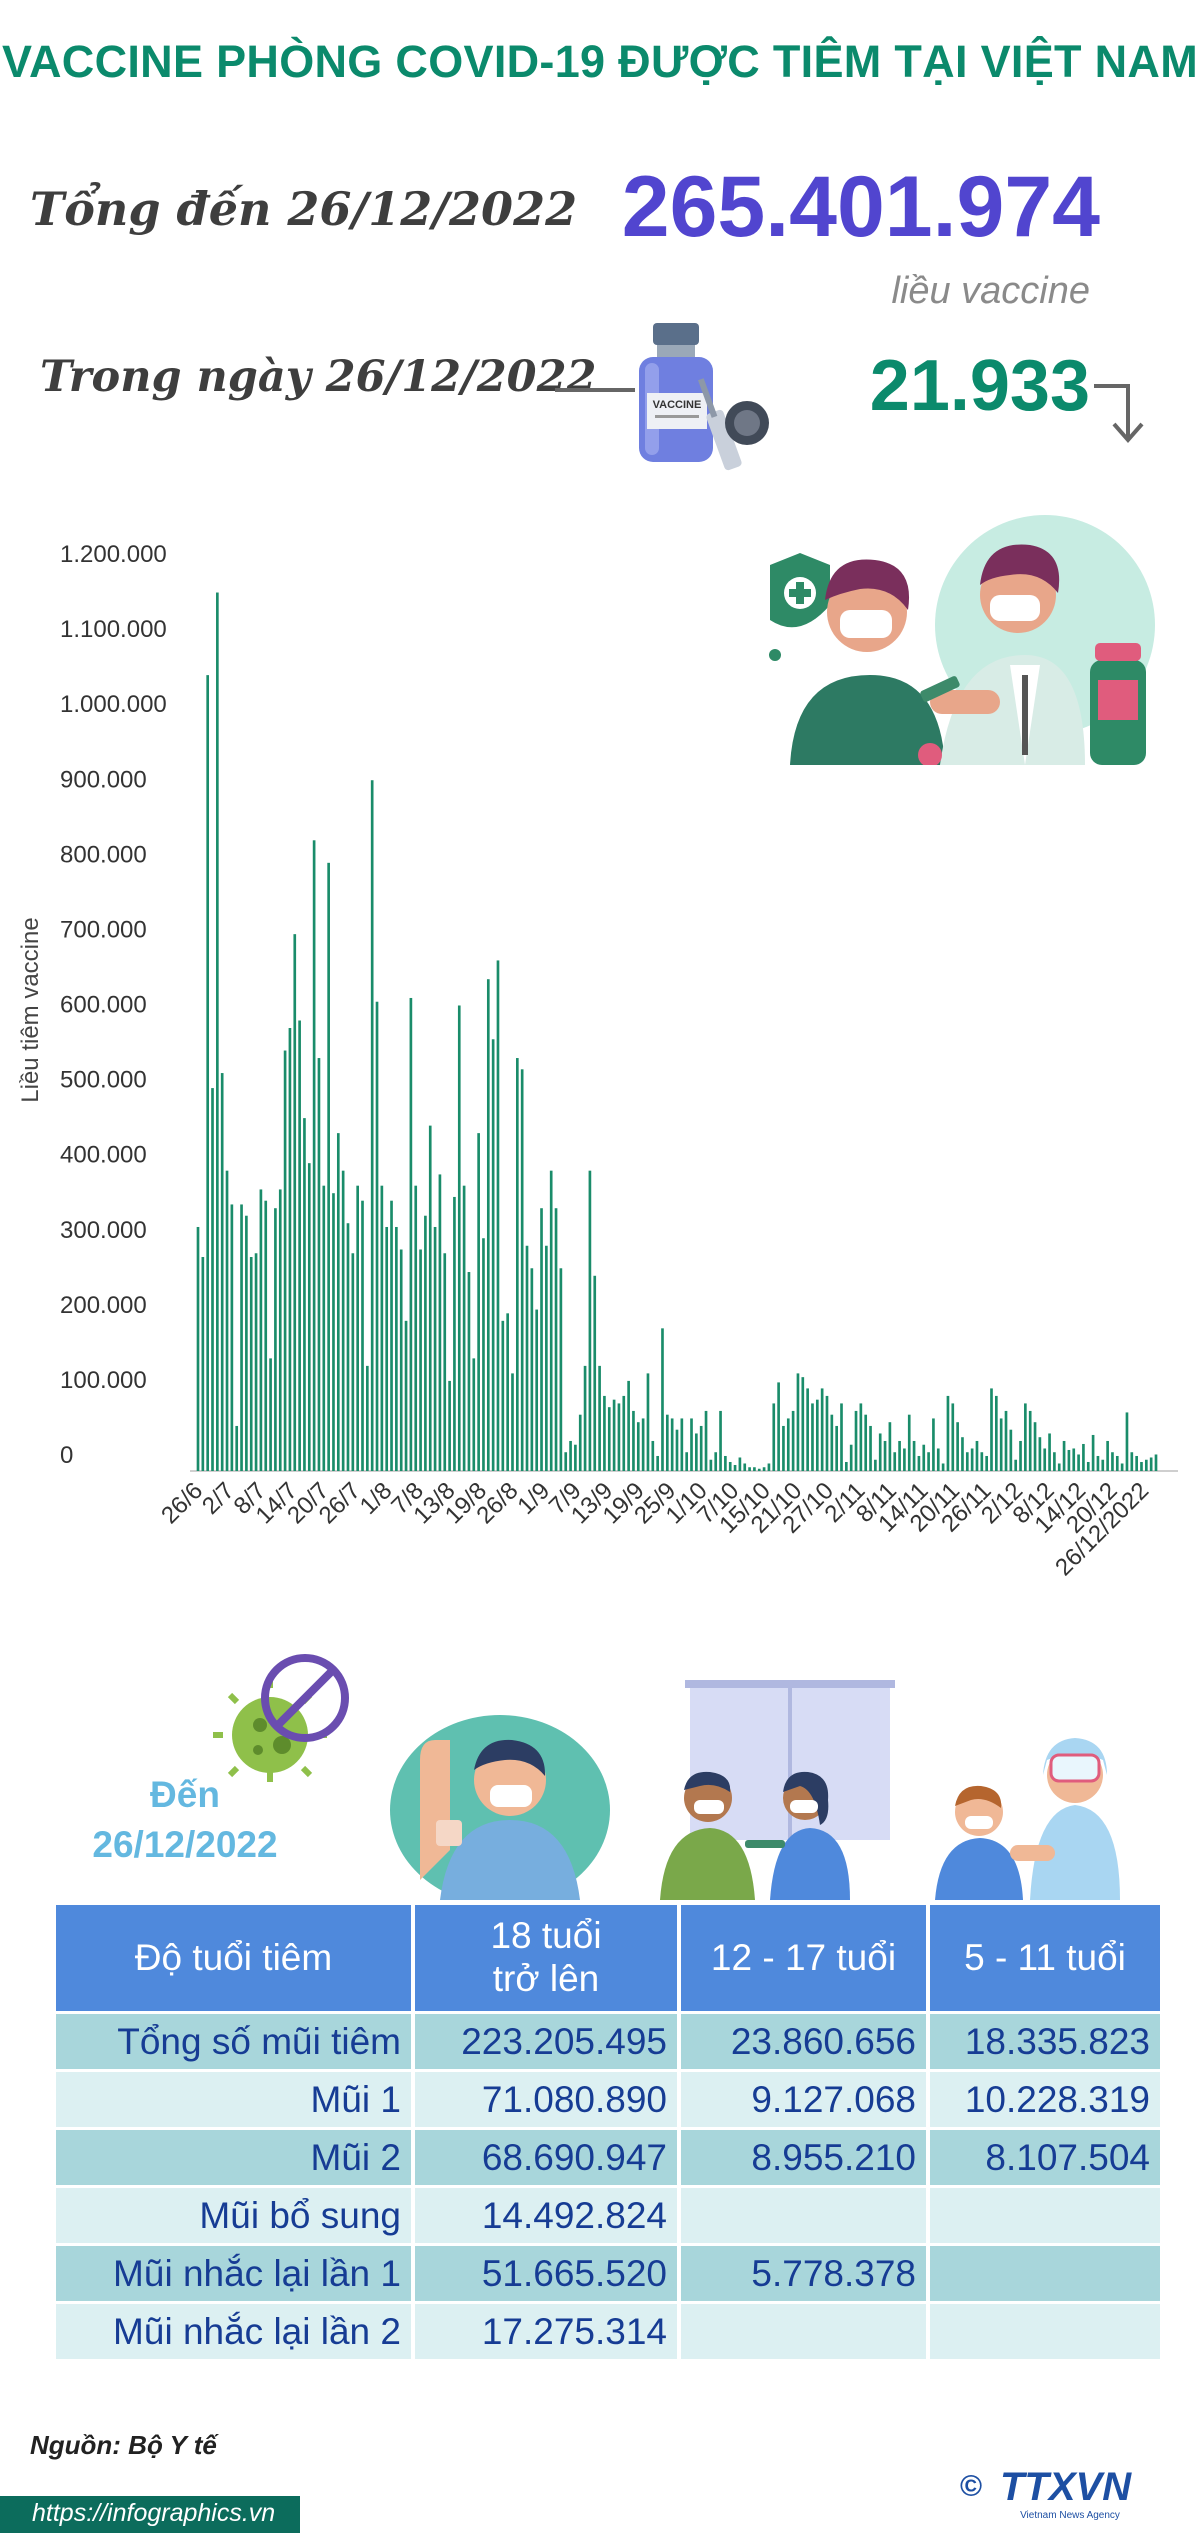 This screenshot has width=1200, height=2533. I want to click on table-row: Mũi bổ sung 14.492.824, so click(608, 2215).